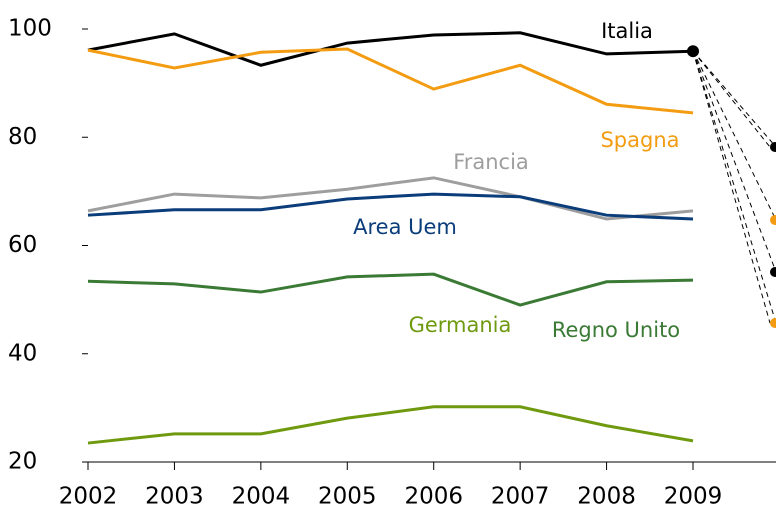  Describe the element at coordinates (88, 497) in the screenshot. I see `x-tick-label: 2002` at that location.